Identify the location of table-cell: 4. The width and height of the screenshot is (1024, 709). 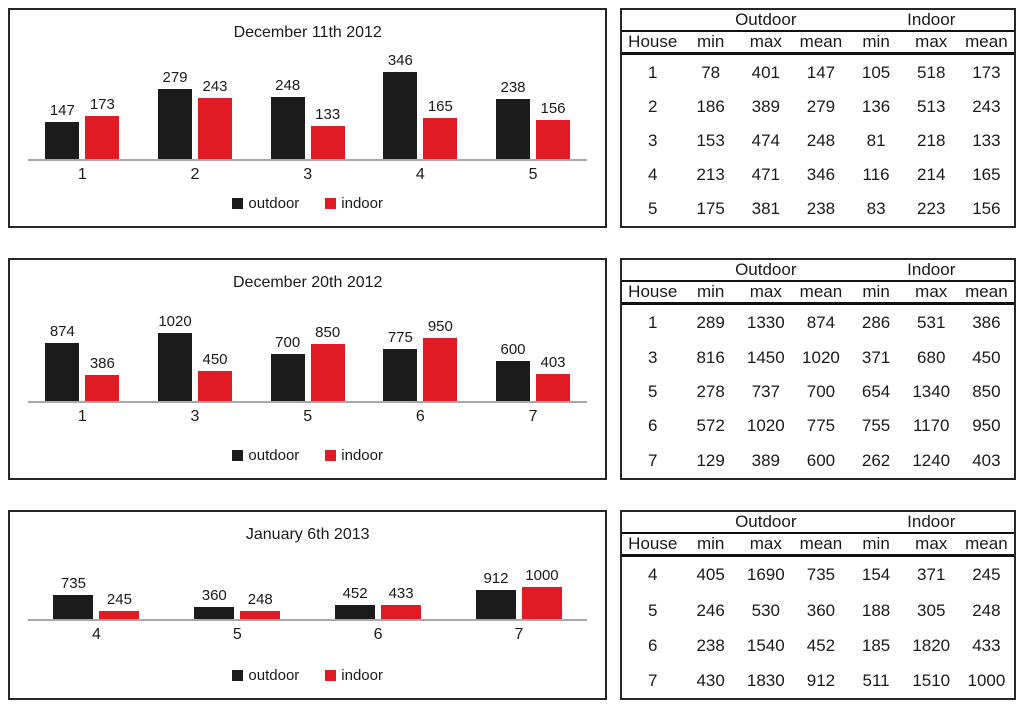
(653, 575).